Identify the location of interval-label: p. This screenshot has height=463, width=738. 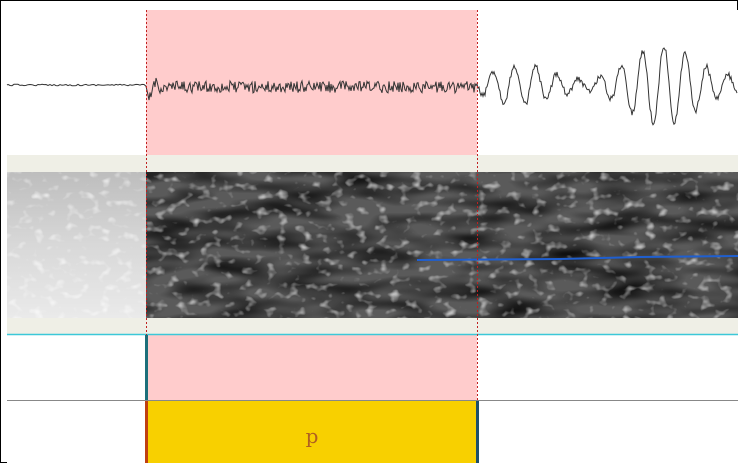
(312, 436).